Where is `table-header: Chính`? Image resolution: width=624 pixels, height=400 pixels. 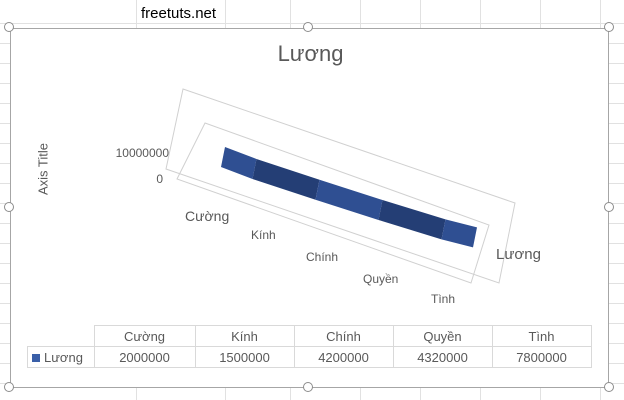 table-header: Chính is located at coordinates (343, 336).